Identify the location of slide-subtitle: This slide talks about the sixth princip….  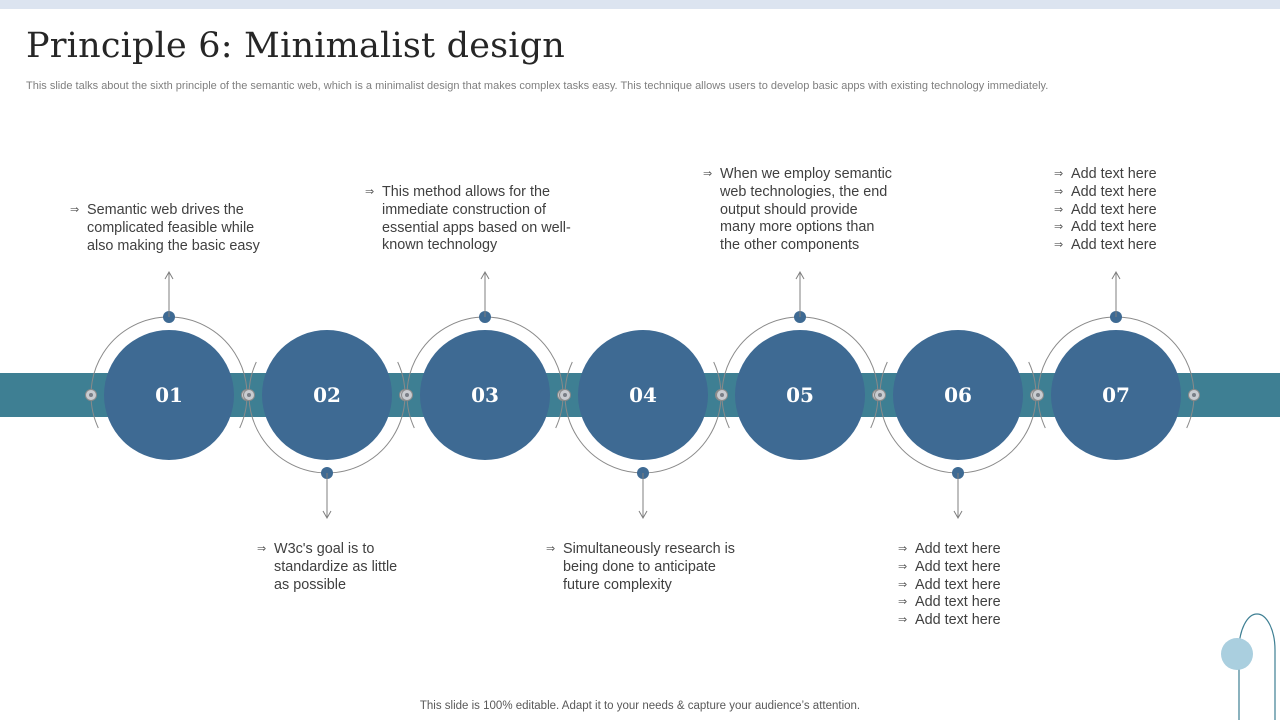
(537, 86).